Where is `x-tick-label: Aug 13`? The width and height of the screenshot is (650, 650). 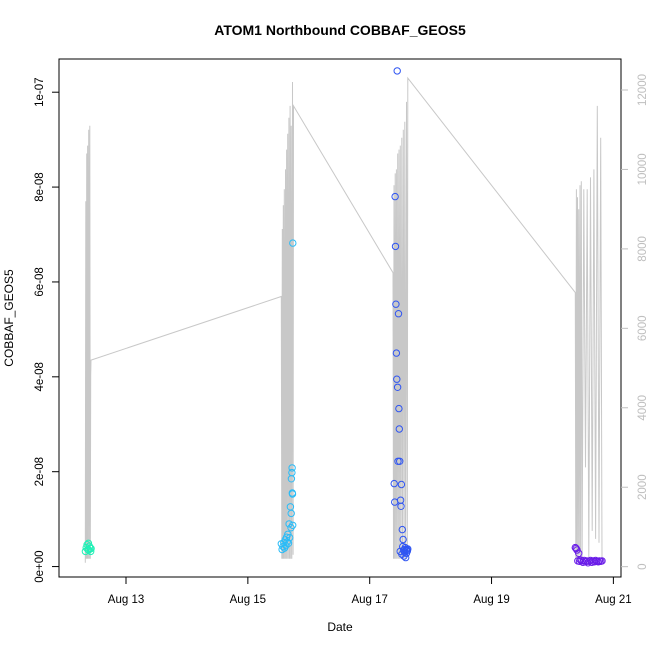 x-tick-label: Aug 13 is located at coordinates (126, 600).